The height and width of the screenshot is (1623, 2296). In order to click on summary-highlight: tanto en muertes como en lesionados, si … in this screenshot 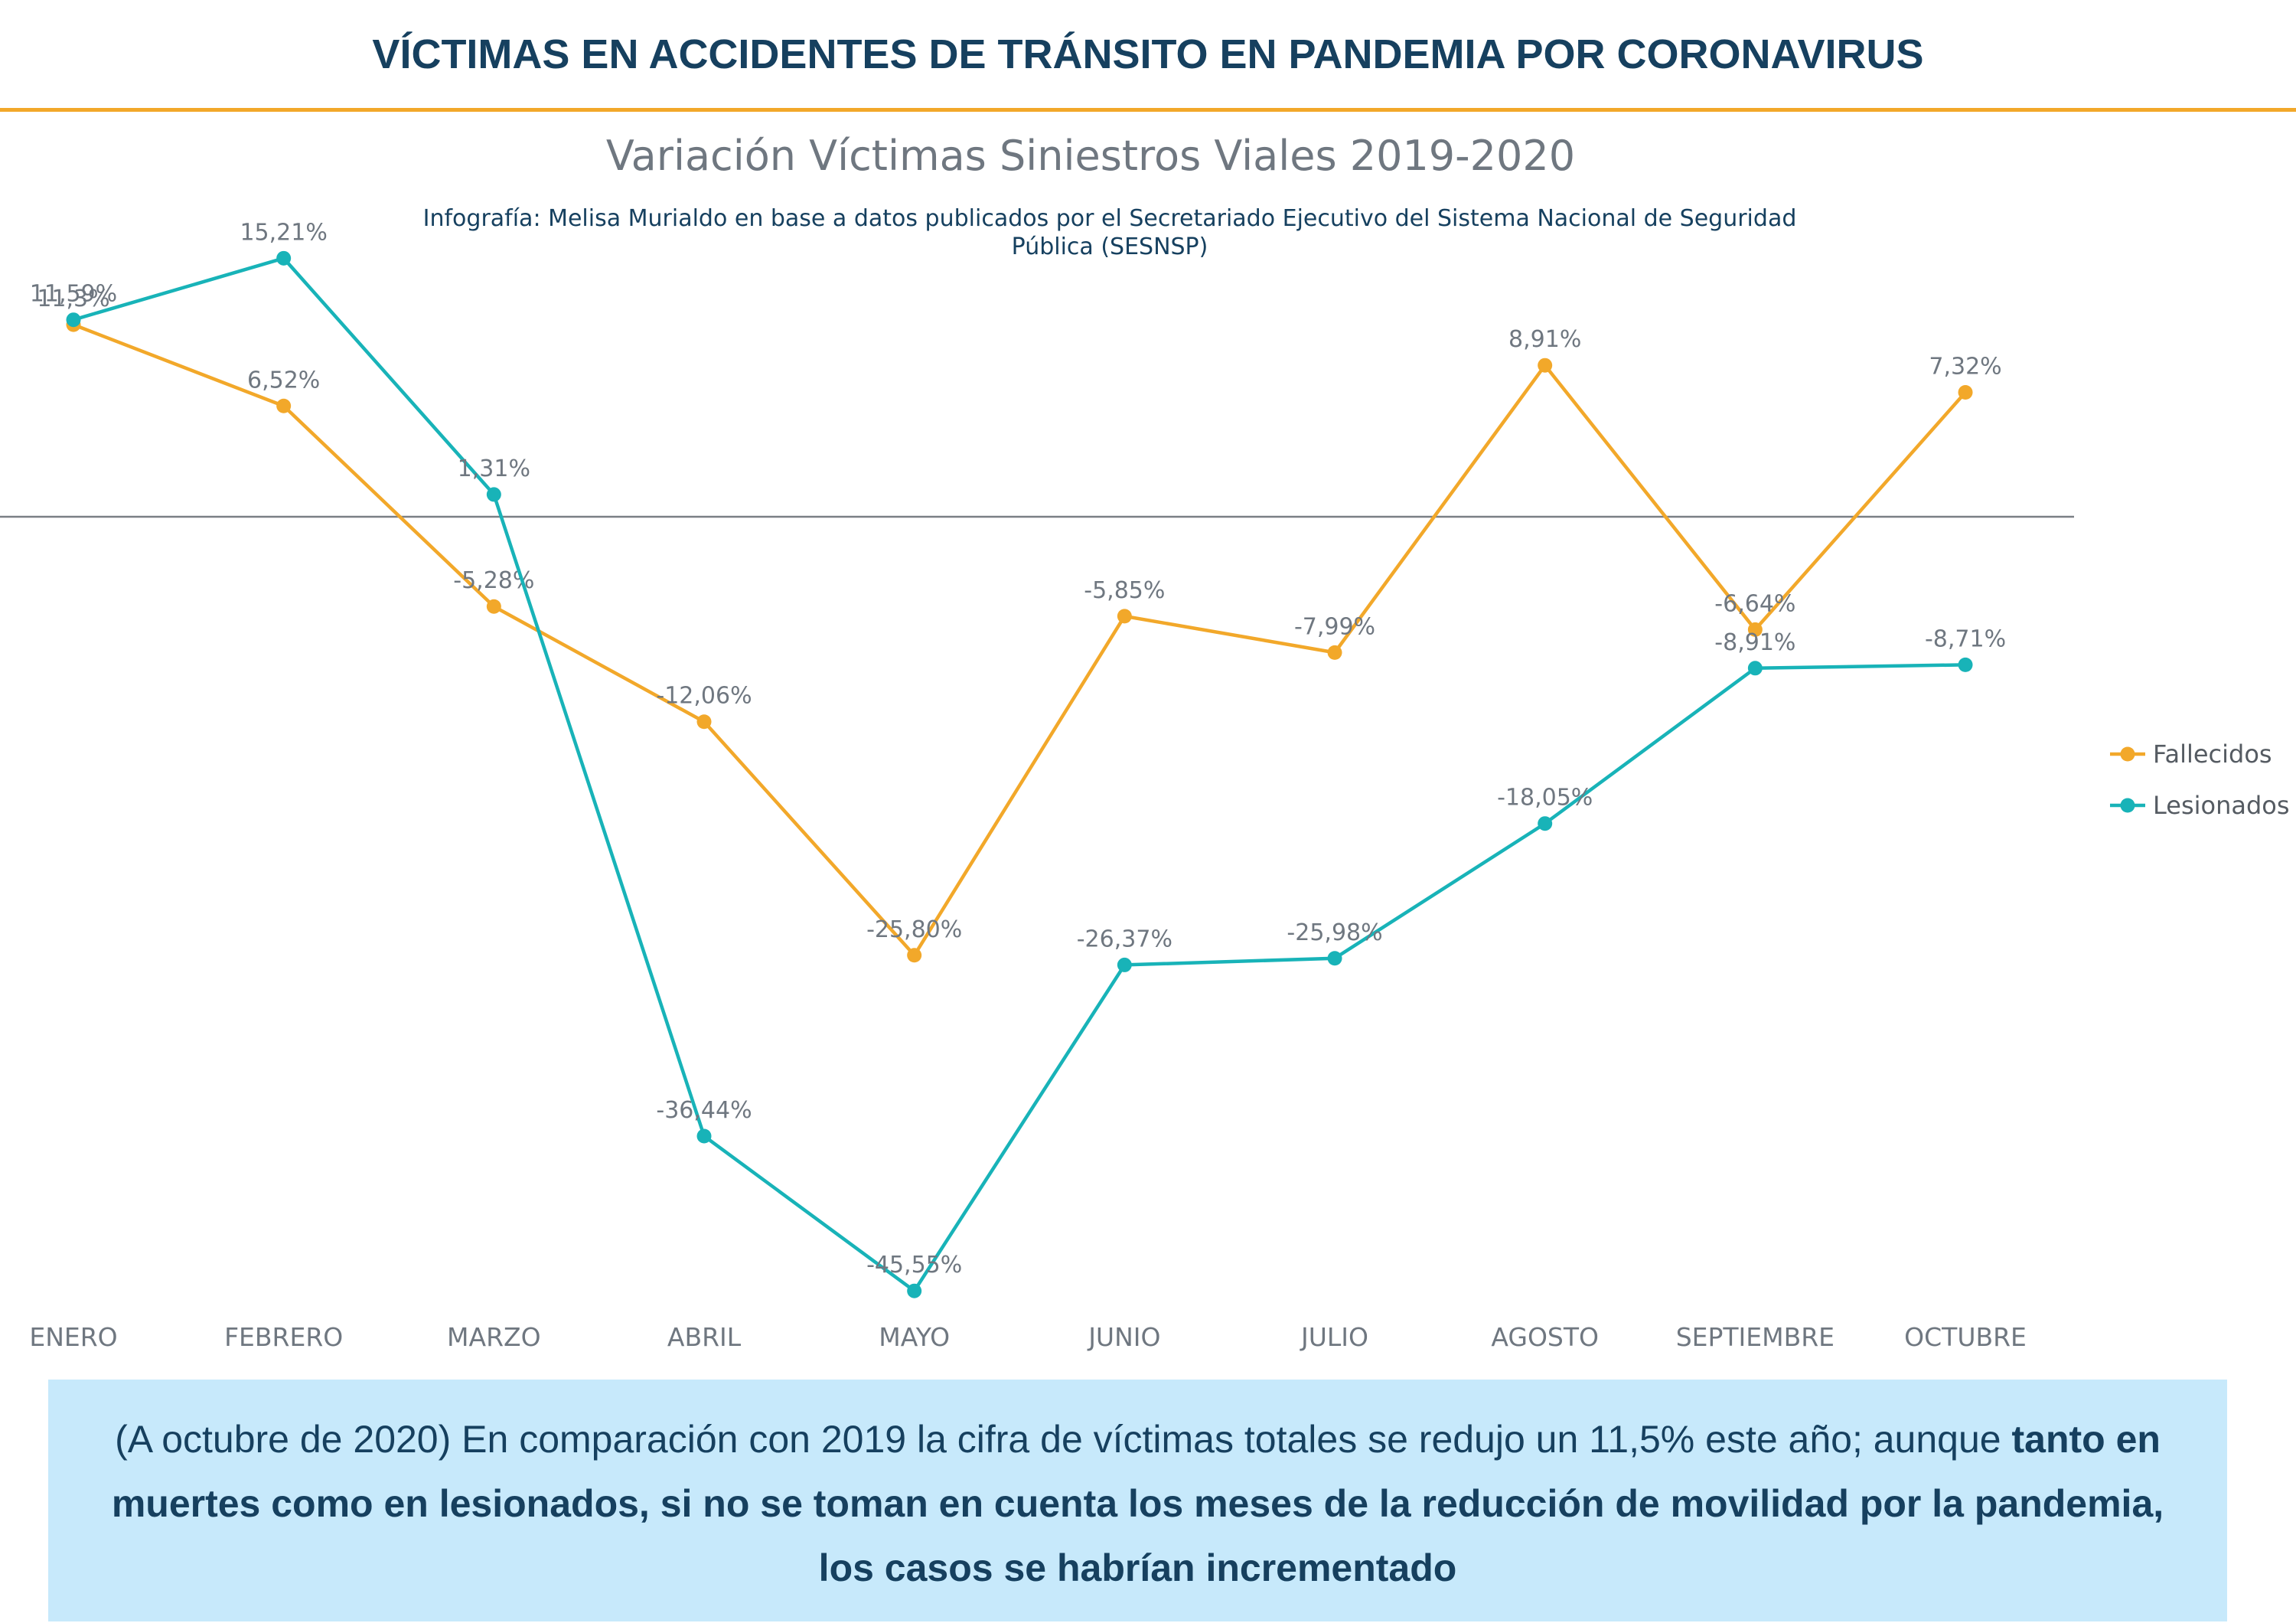, I will do `click(1137, 1503)`.